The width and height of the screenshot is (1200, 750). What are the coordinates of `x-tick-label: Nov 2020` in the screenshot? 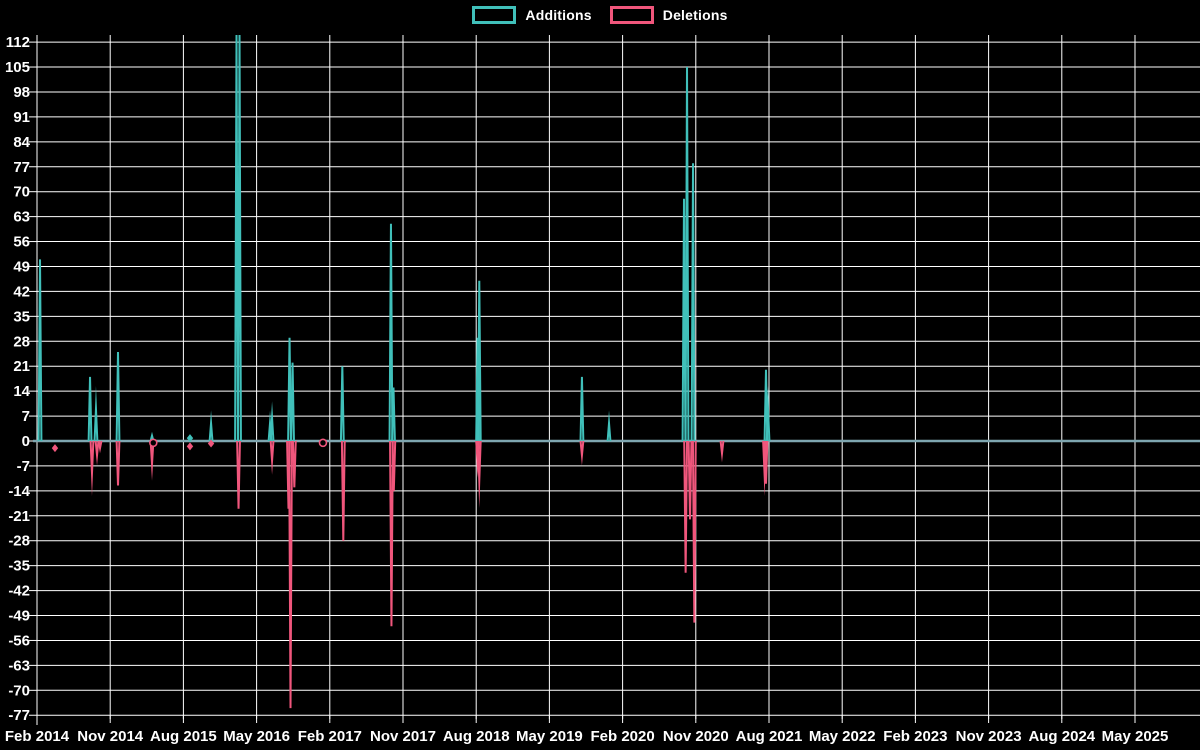 It's located at (696, 736).